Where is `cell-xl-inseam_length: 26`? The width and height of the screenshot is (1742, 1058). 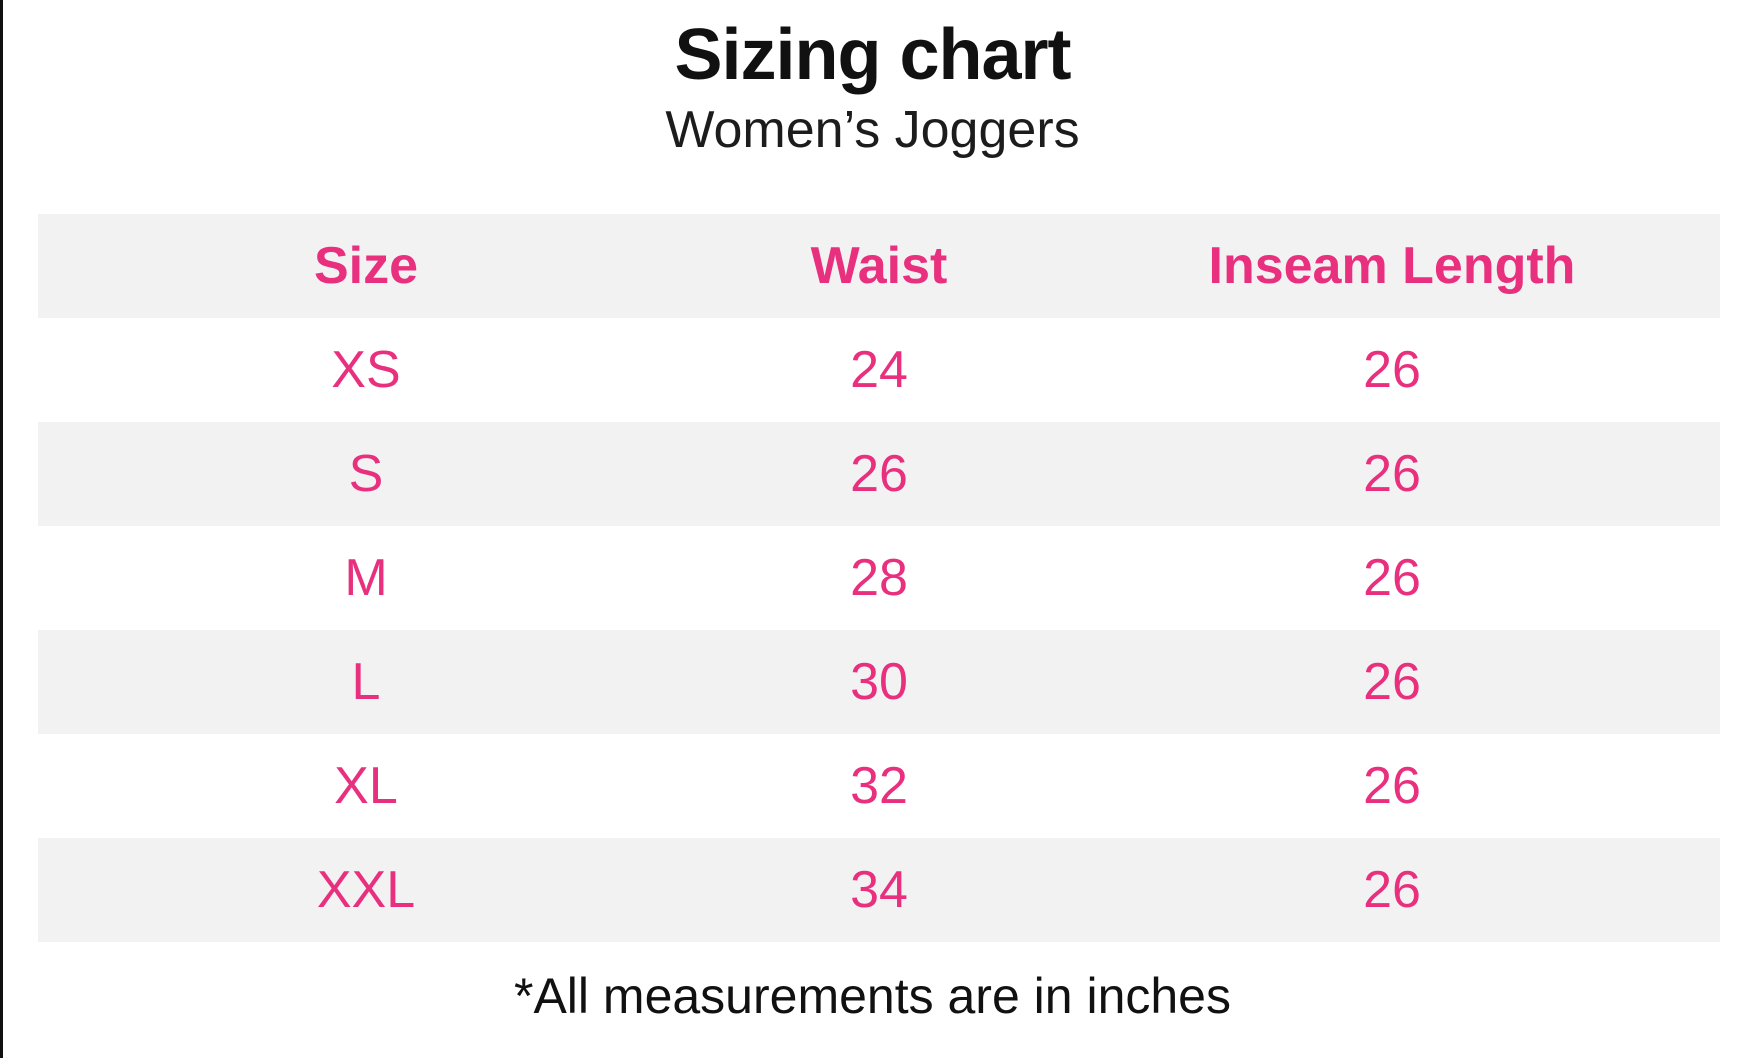
cell-xl-inseam_length: 26 is located at coordinates (1392, 786).